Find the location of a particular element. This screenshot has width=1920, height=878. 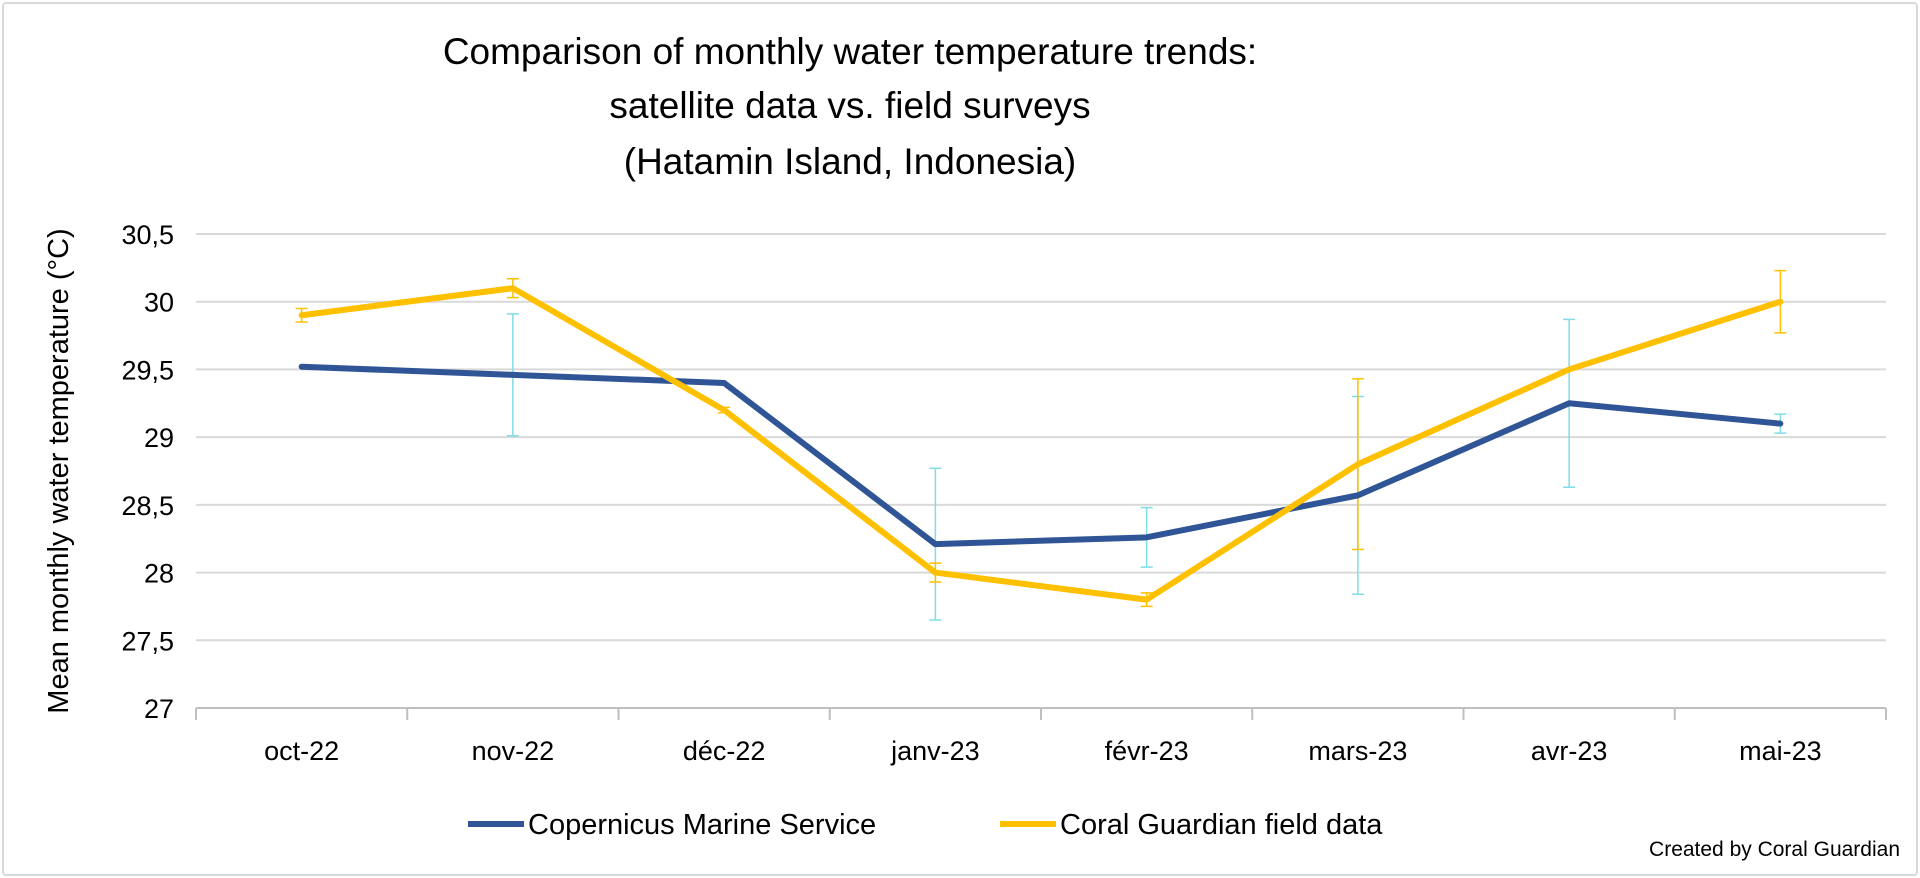

x-tick-label: mai-23 is located at coordinates (1780, 751).